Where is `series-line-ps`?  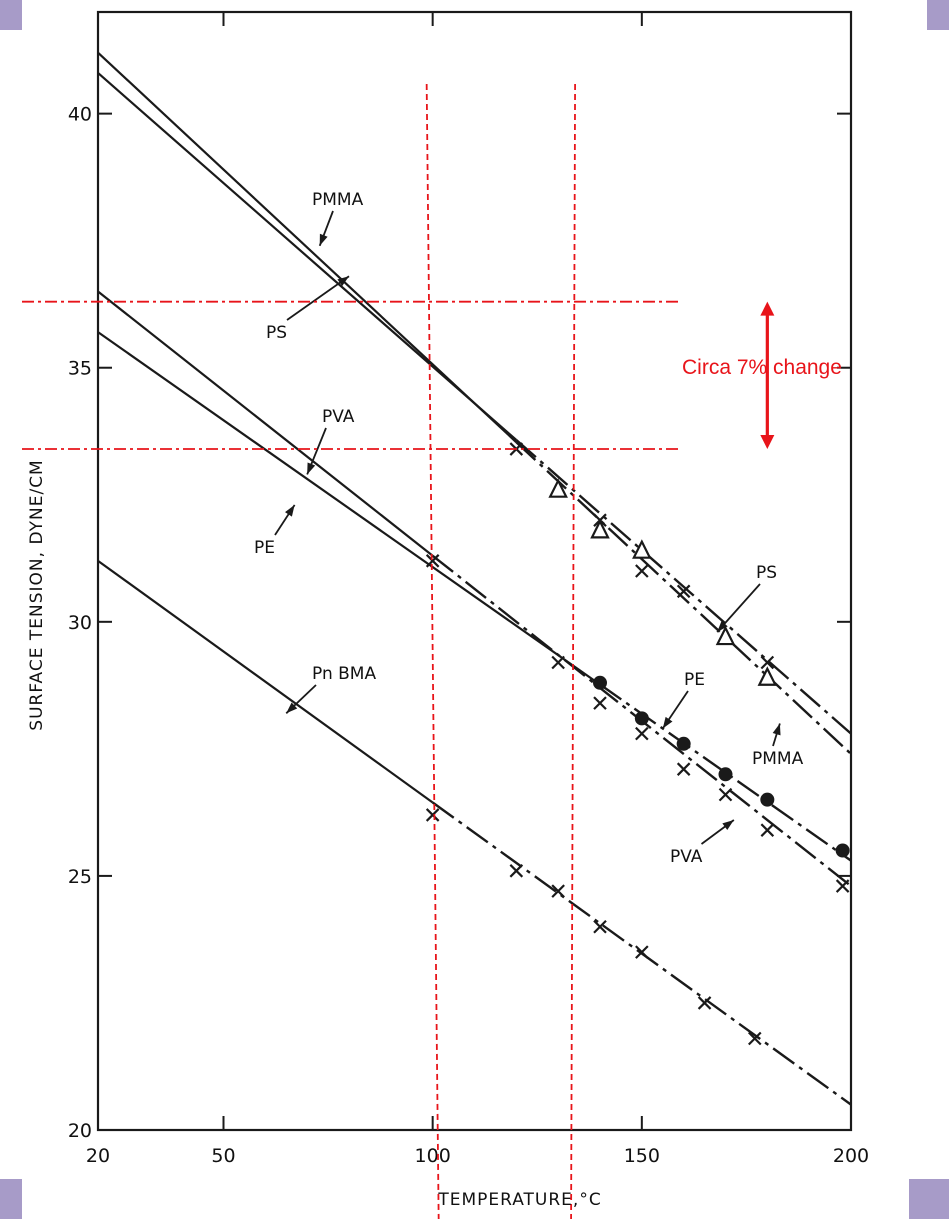 series-line-ps is located at coordinates (307, 256).